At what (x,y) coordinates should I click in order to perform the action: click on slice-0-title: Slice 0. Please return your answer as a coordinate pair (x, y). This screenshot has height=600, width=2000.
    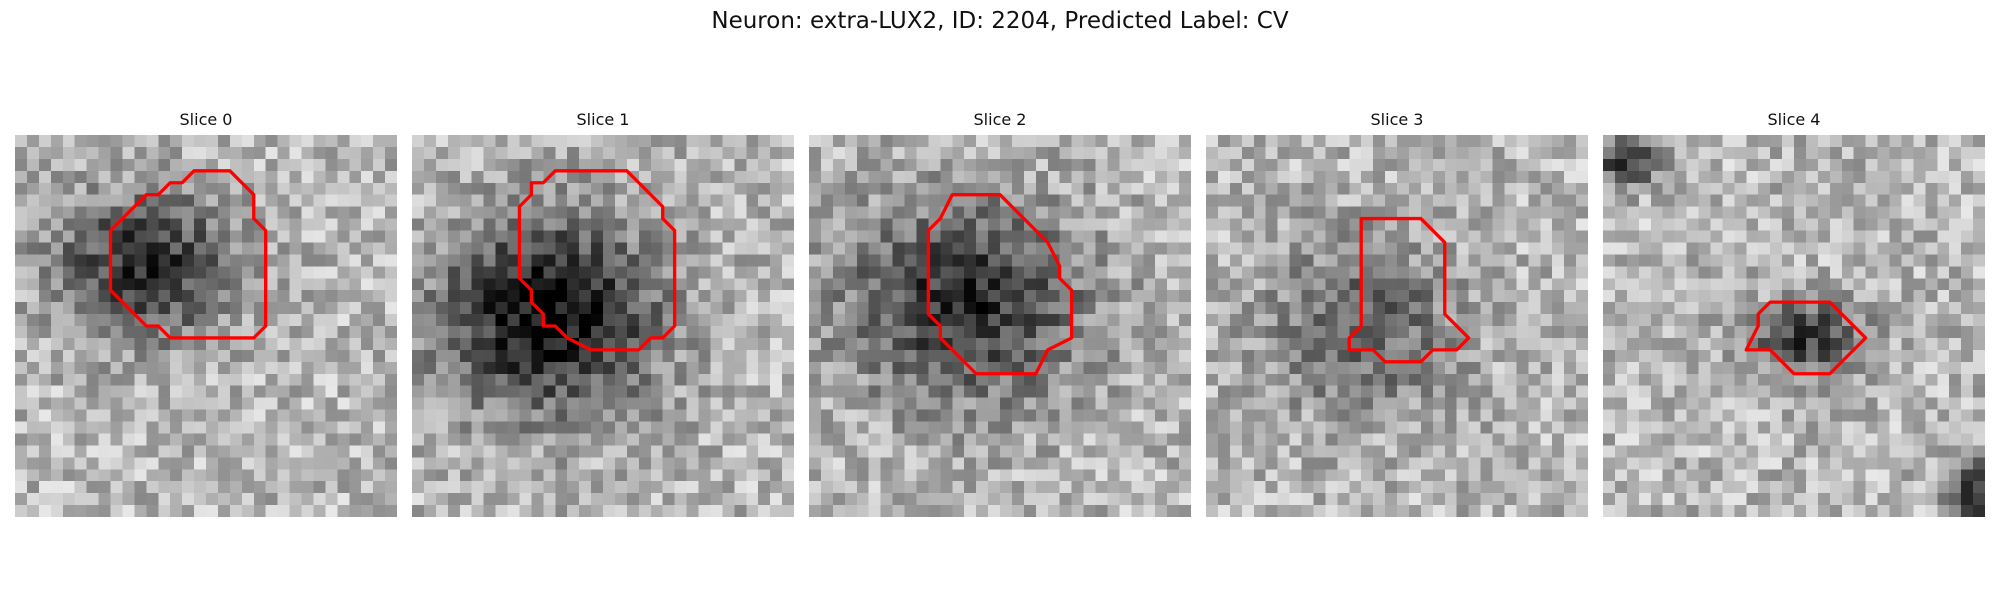
    Looking at the image, I should click on (206, 119).